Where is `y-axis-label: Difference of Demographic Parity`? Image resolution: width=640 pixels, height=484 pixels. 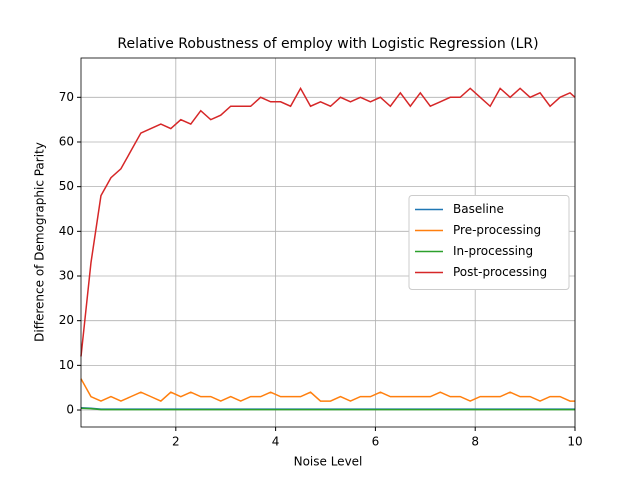
y-axis-label: Difference of Demographic Parity is located at coordinates (40, 242).